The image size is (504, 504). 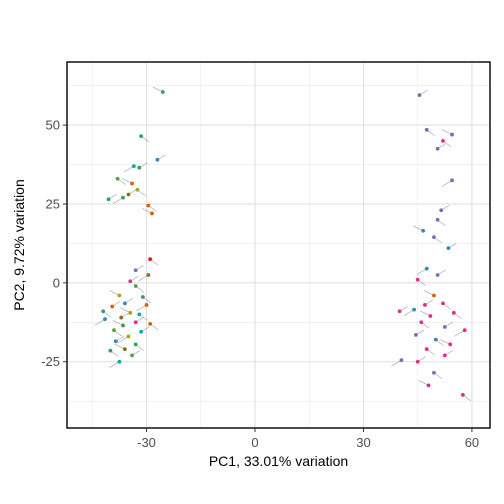 What do you see at coordinates (254, 442) in the screenshot?
I see `x-tick-label: 0` at bounding box center [254, 442].